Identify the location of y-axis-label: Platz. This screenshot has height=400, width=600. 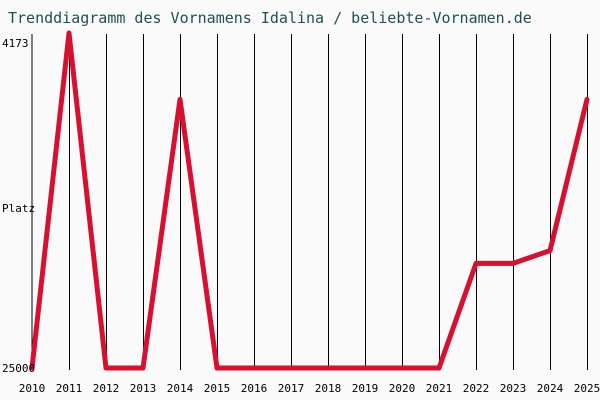
(18, 208).